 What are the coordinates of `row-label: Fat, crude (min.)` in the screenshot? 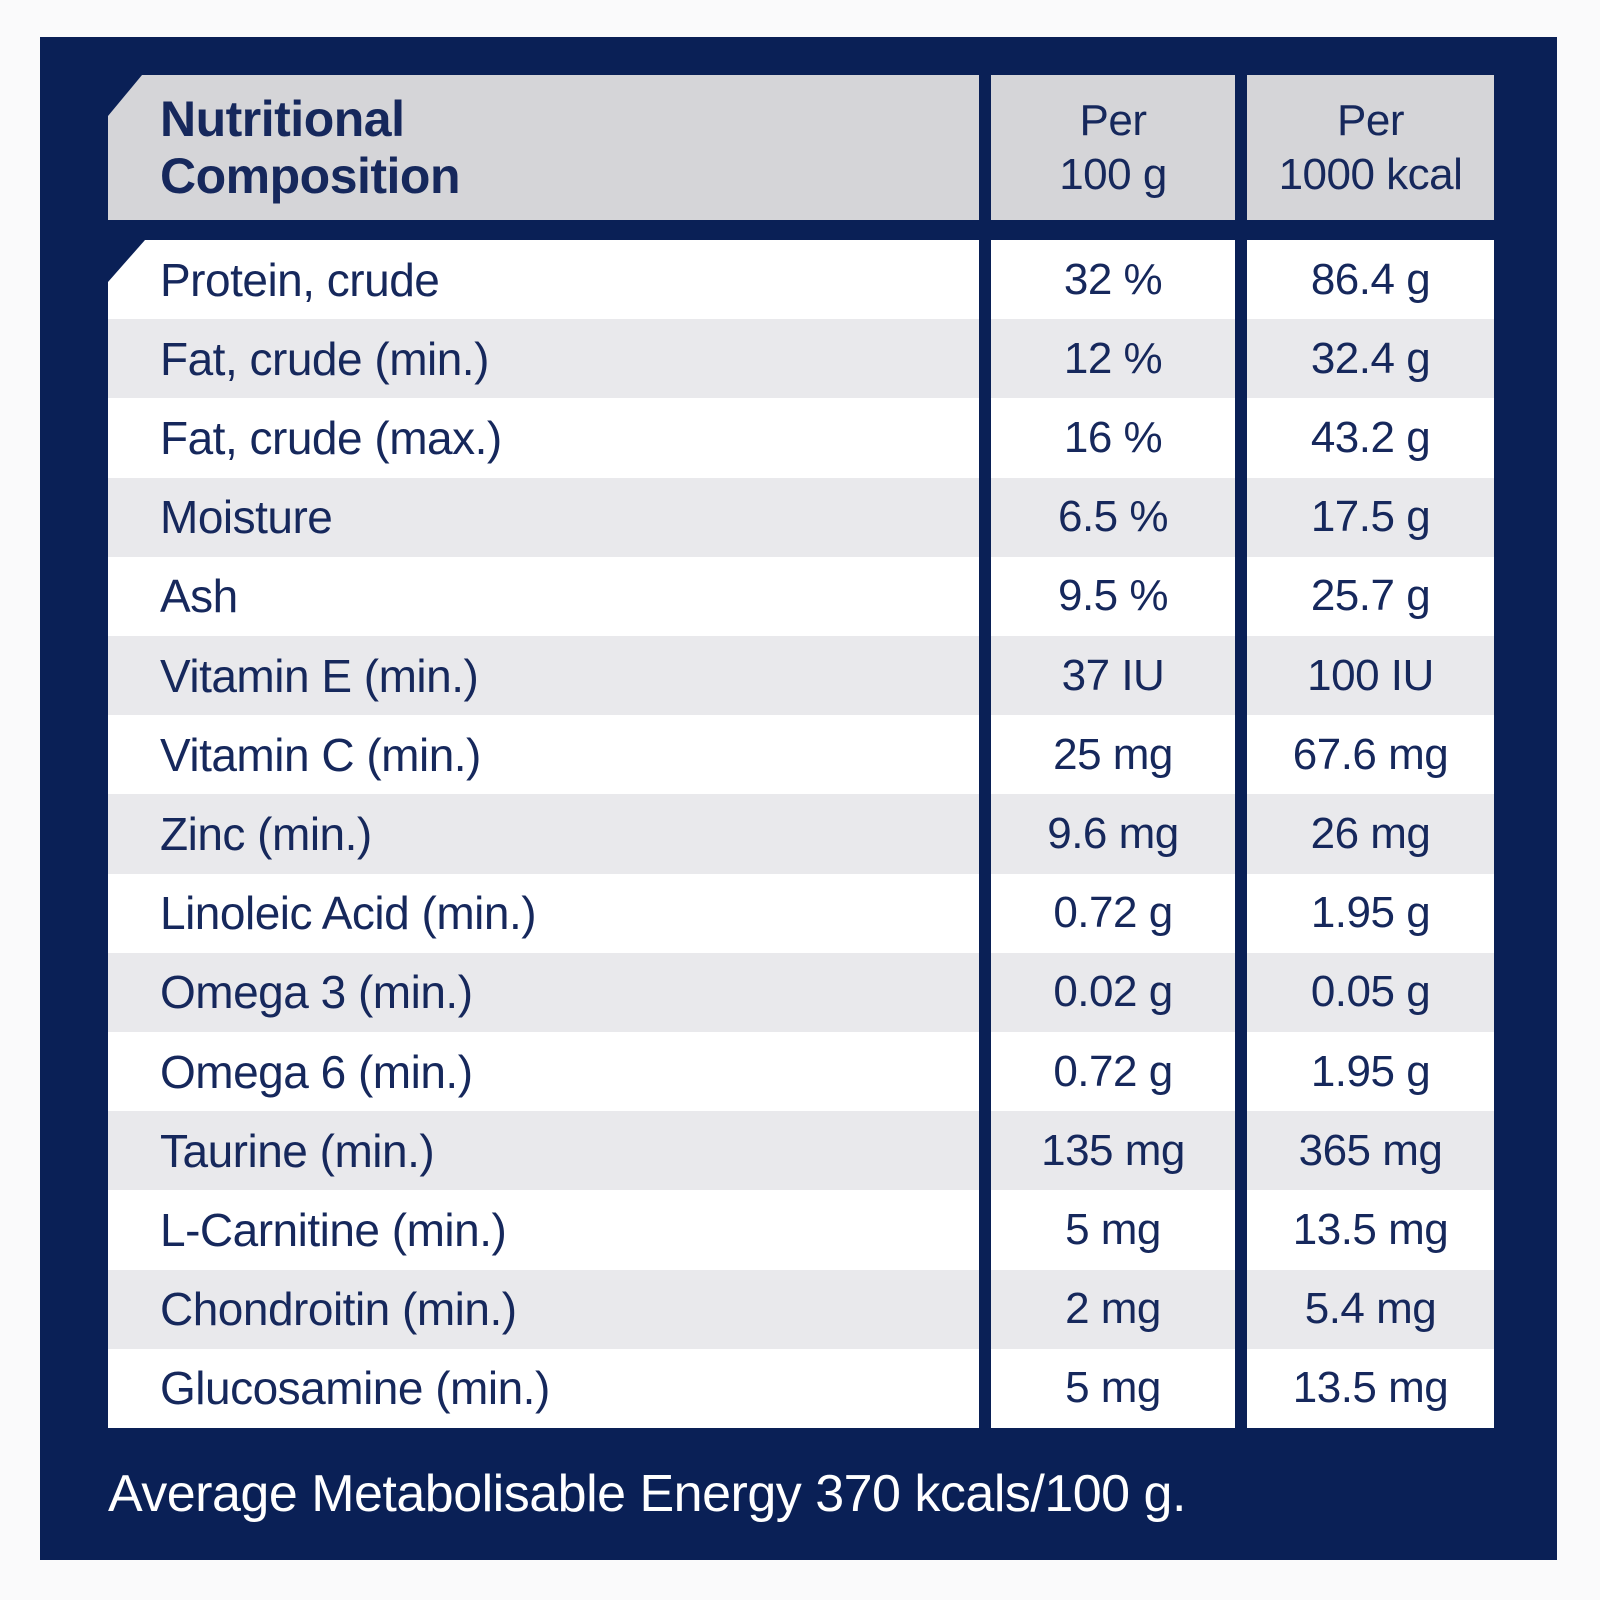 It's located at (324, 358).